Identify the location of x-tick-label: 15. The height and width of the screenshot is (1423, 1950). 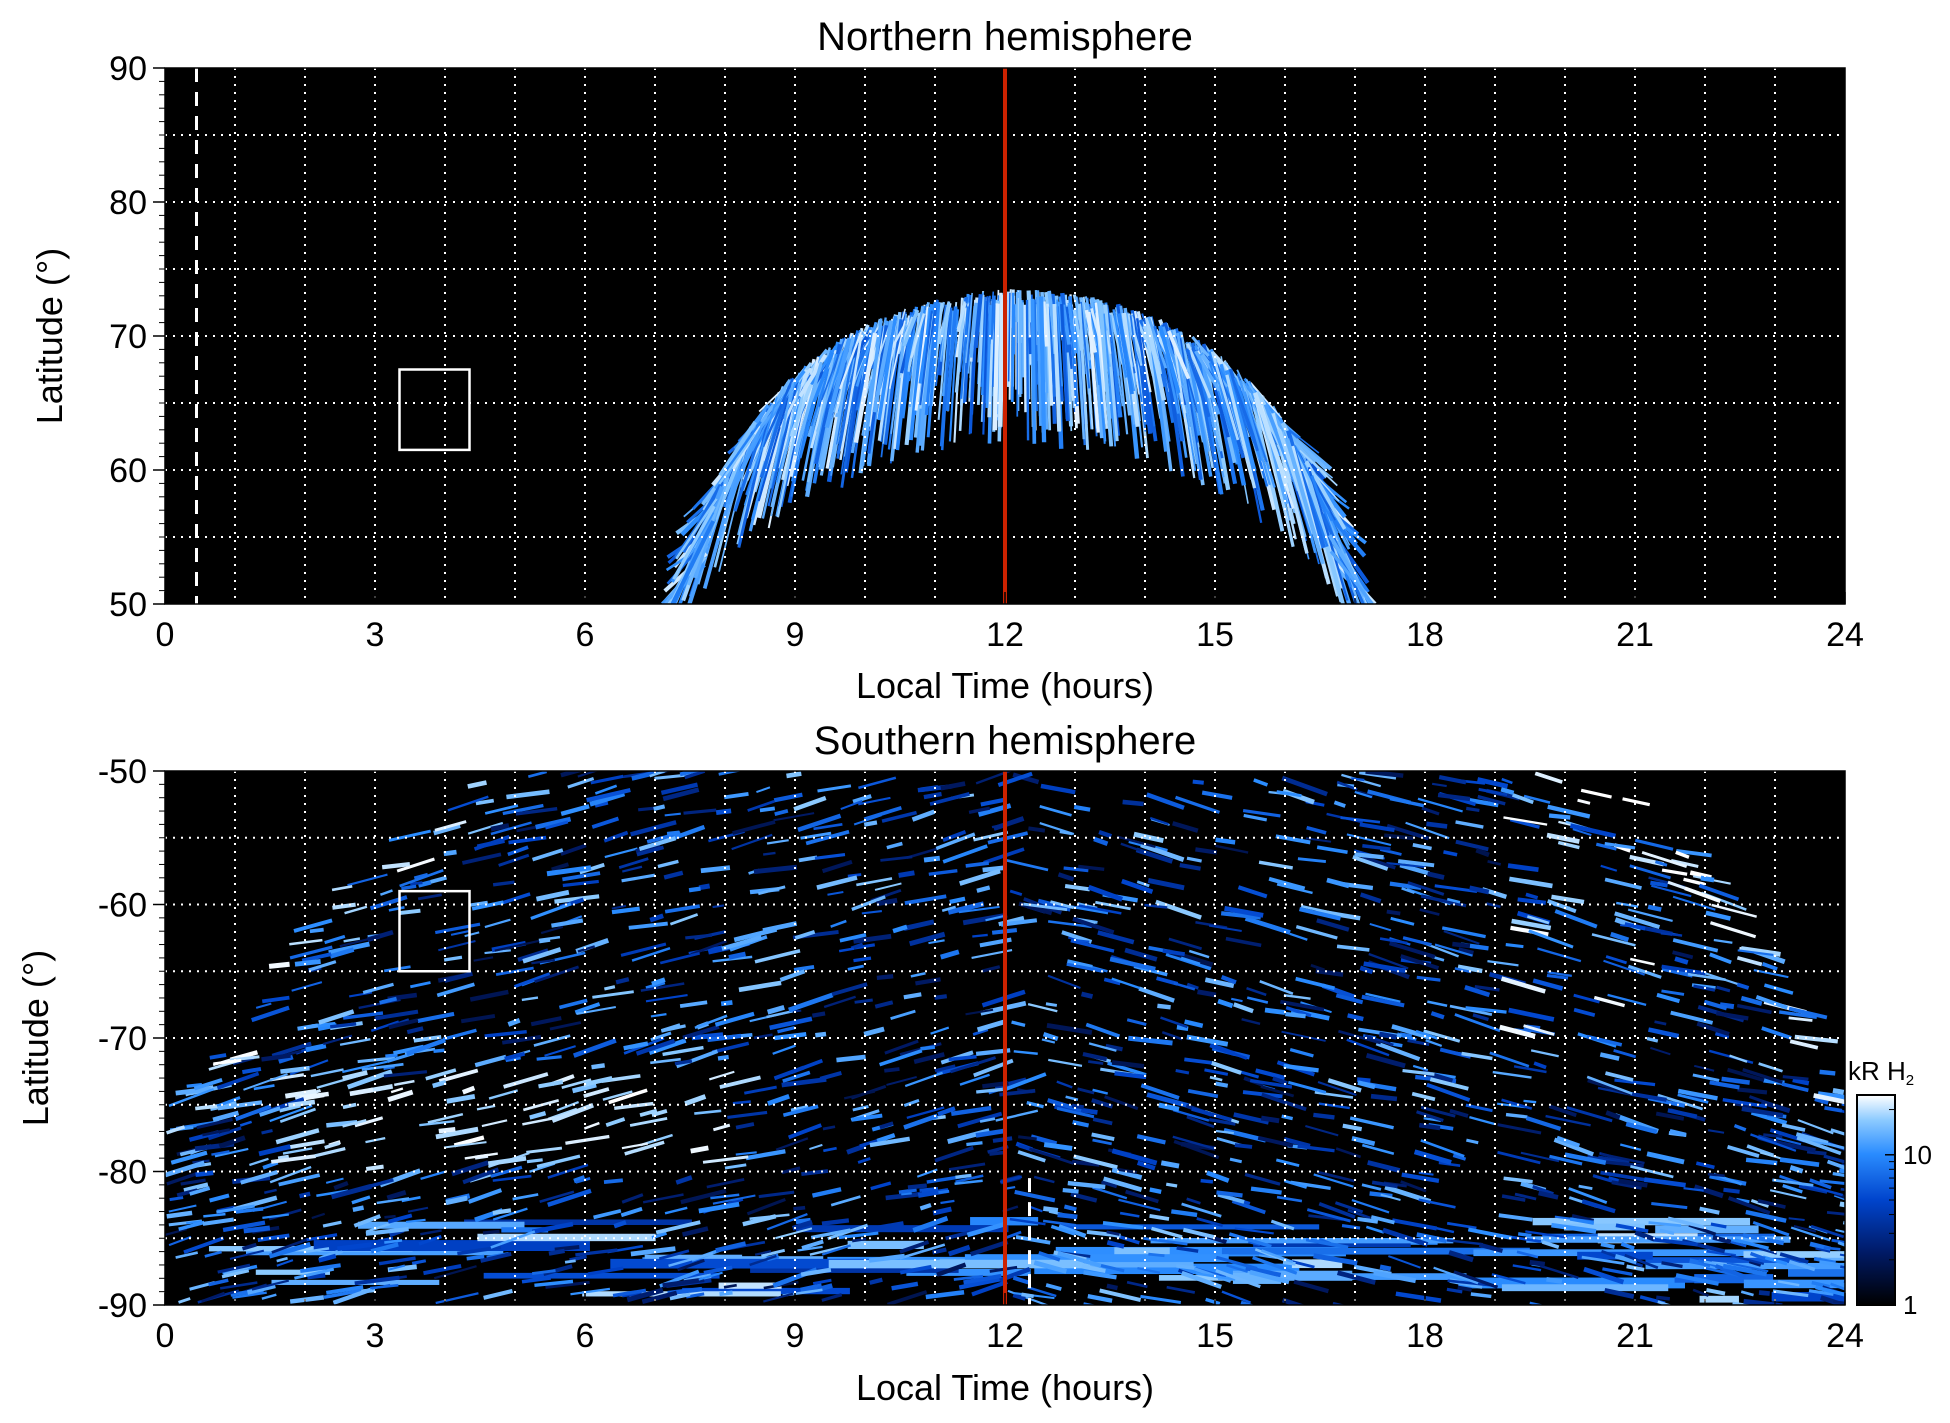
(1215, 635).